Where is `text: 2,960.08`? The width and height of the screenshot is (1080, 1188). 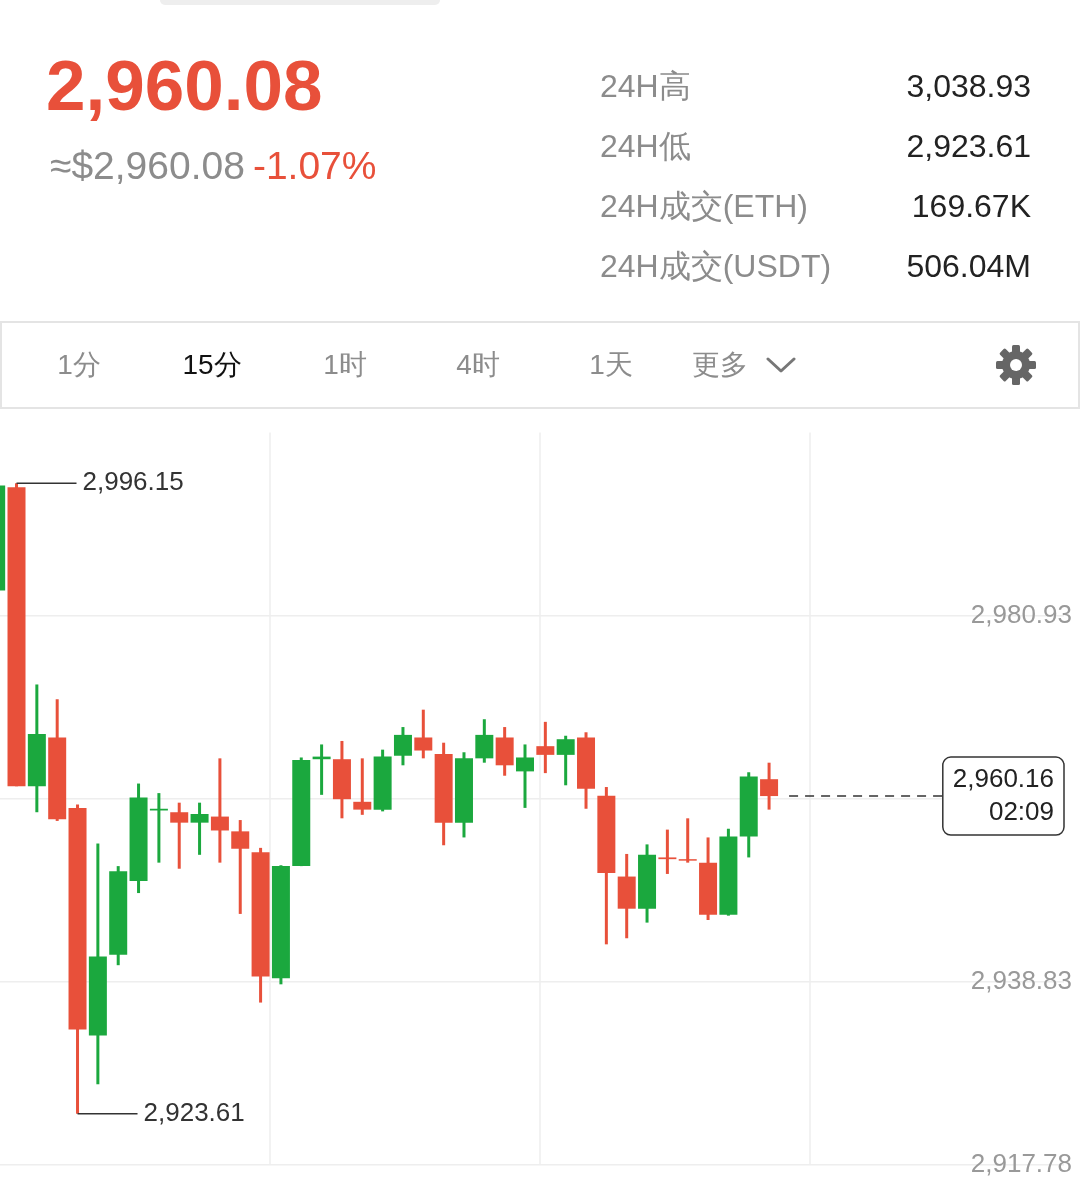
text: 2,960.08 is located at coordinates (184, 86).